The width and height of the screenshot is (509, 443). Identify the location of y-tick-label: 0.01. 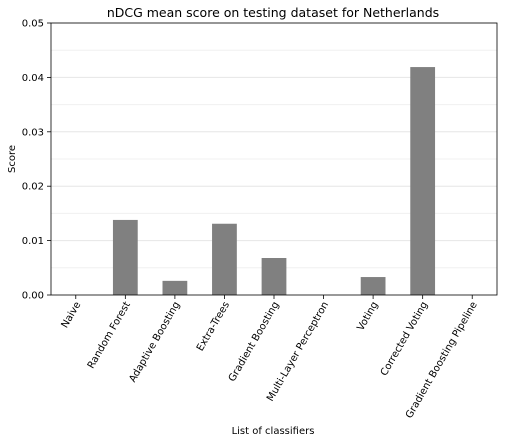
(33, 241).